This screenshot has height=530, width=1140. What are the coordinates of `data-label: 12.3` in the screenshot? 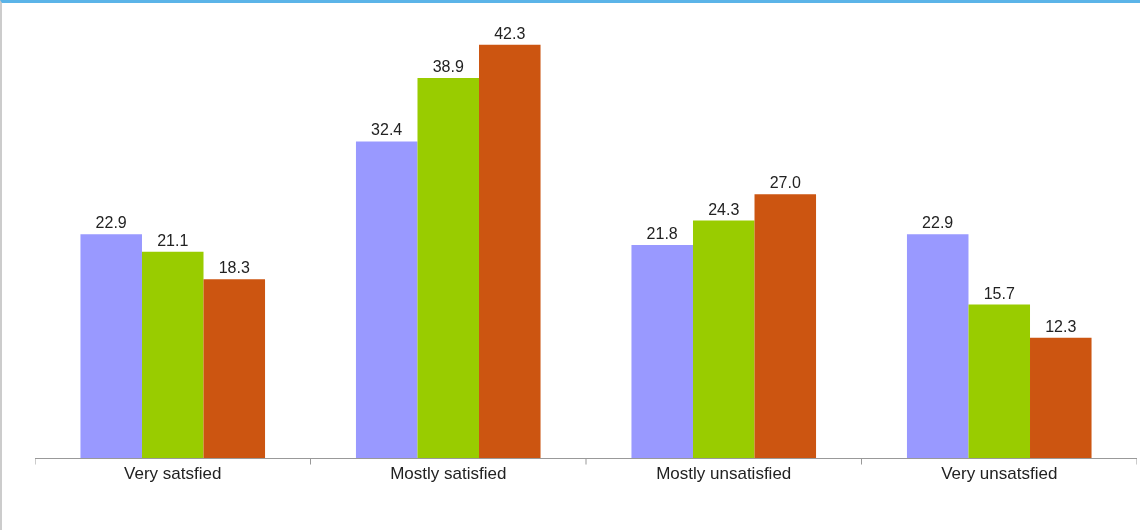 It's located at (1061, 326).